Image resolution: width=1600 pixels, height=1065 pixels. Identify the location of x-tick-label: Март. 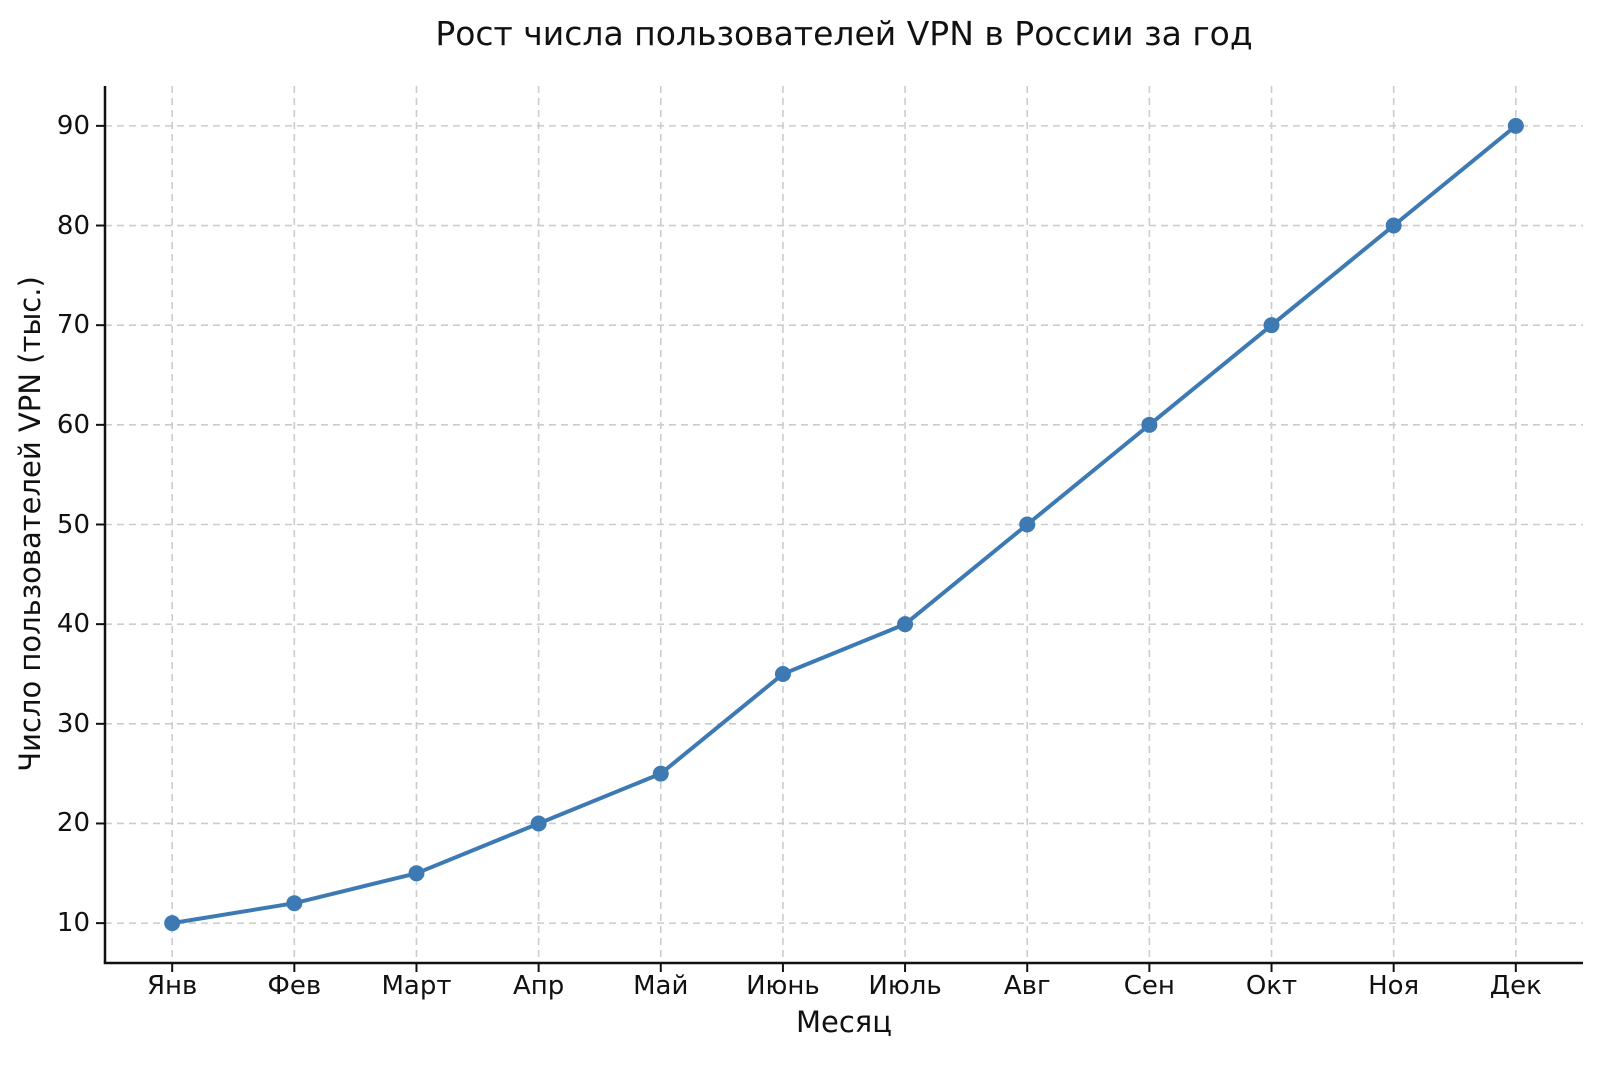
(416, 986).